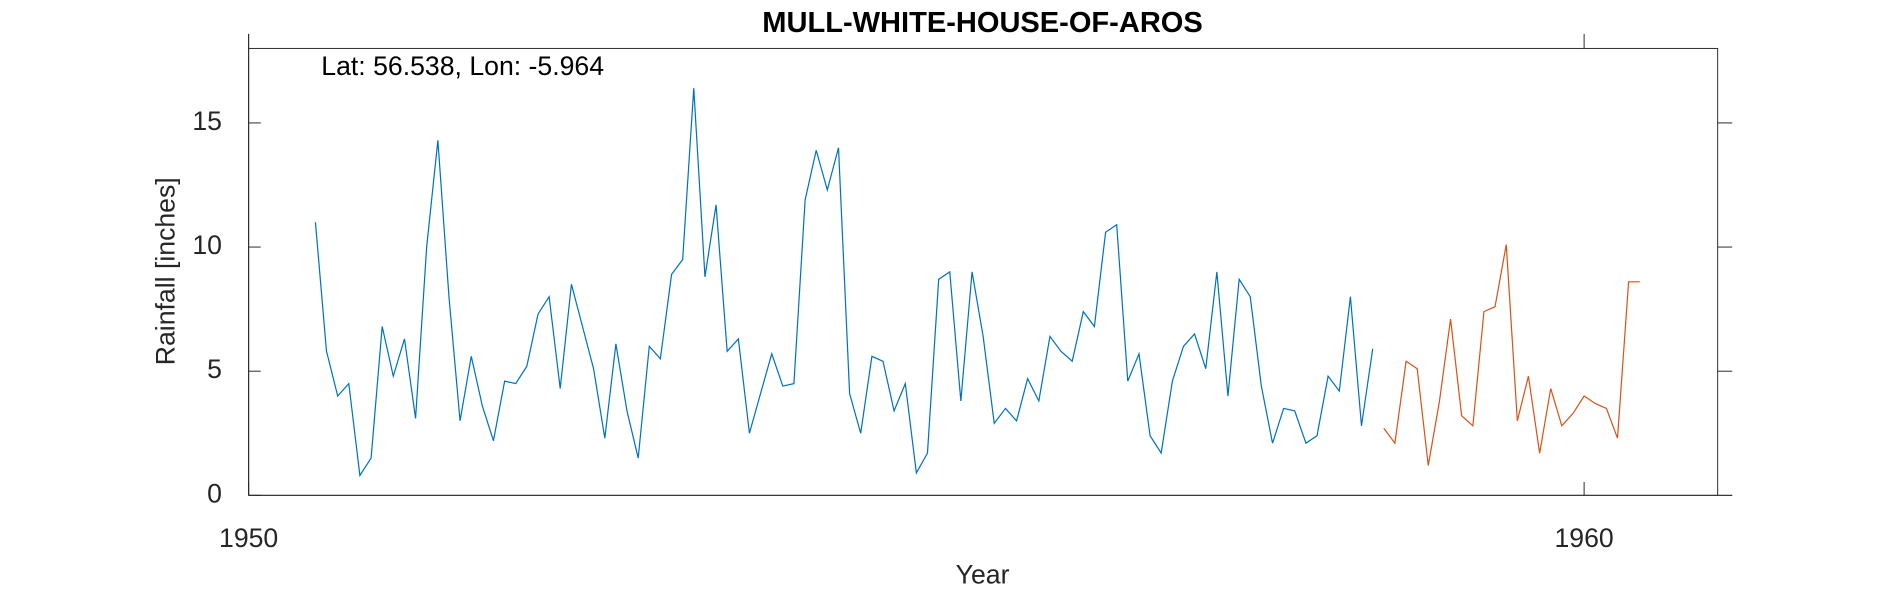 The image size is (1890, 591). What do you see at coordinates (248, 538) in the screenshot?
I see `x-tick-label: 1950` at bounding box center [248, 538].